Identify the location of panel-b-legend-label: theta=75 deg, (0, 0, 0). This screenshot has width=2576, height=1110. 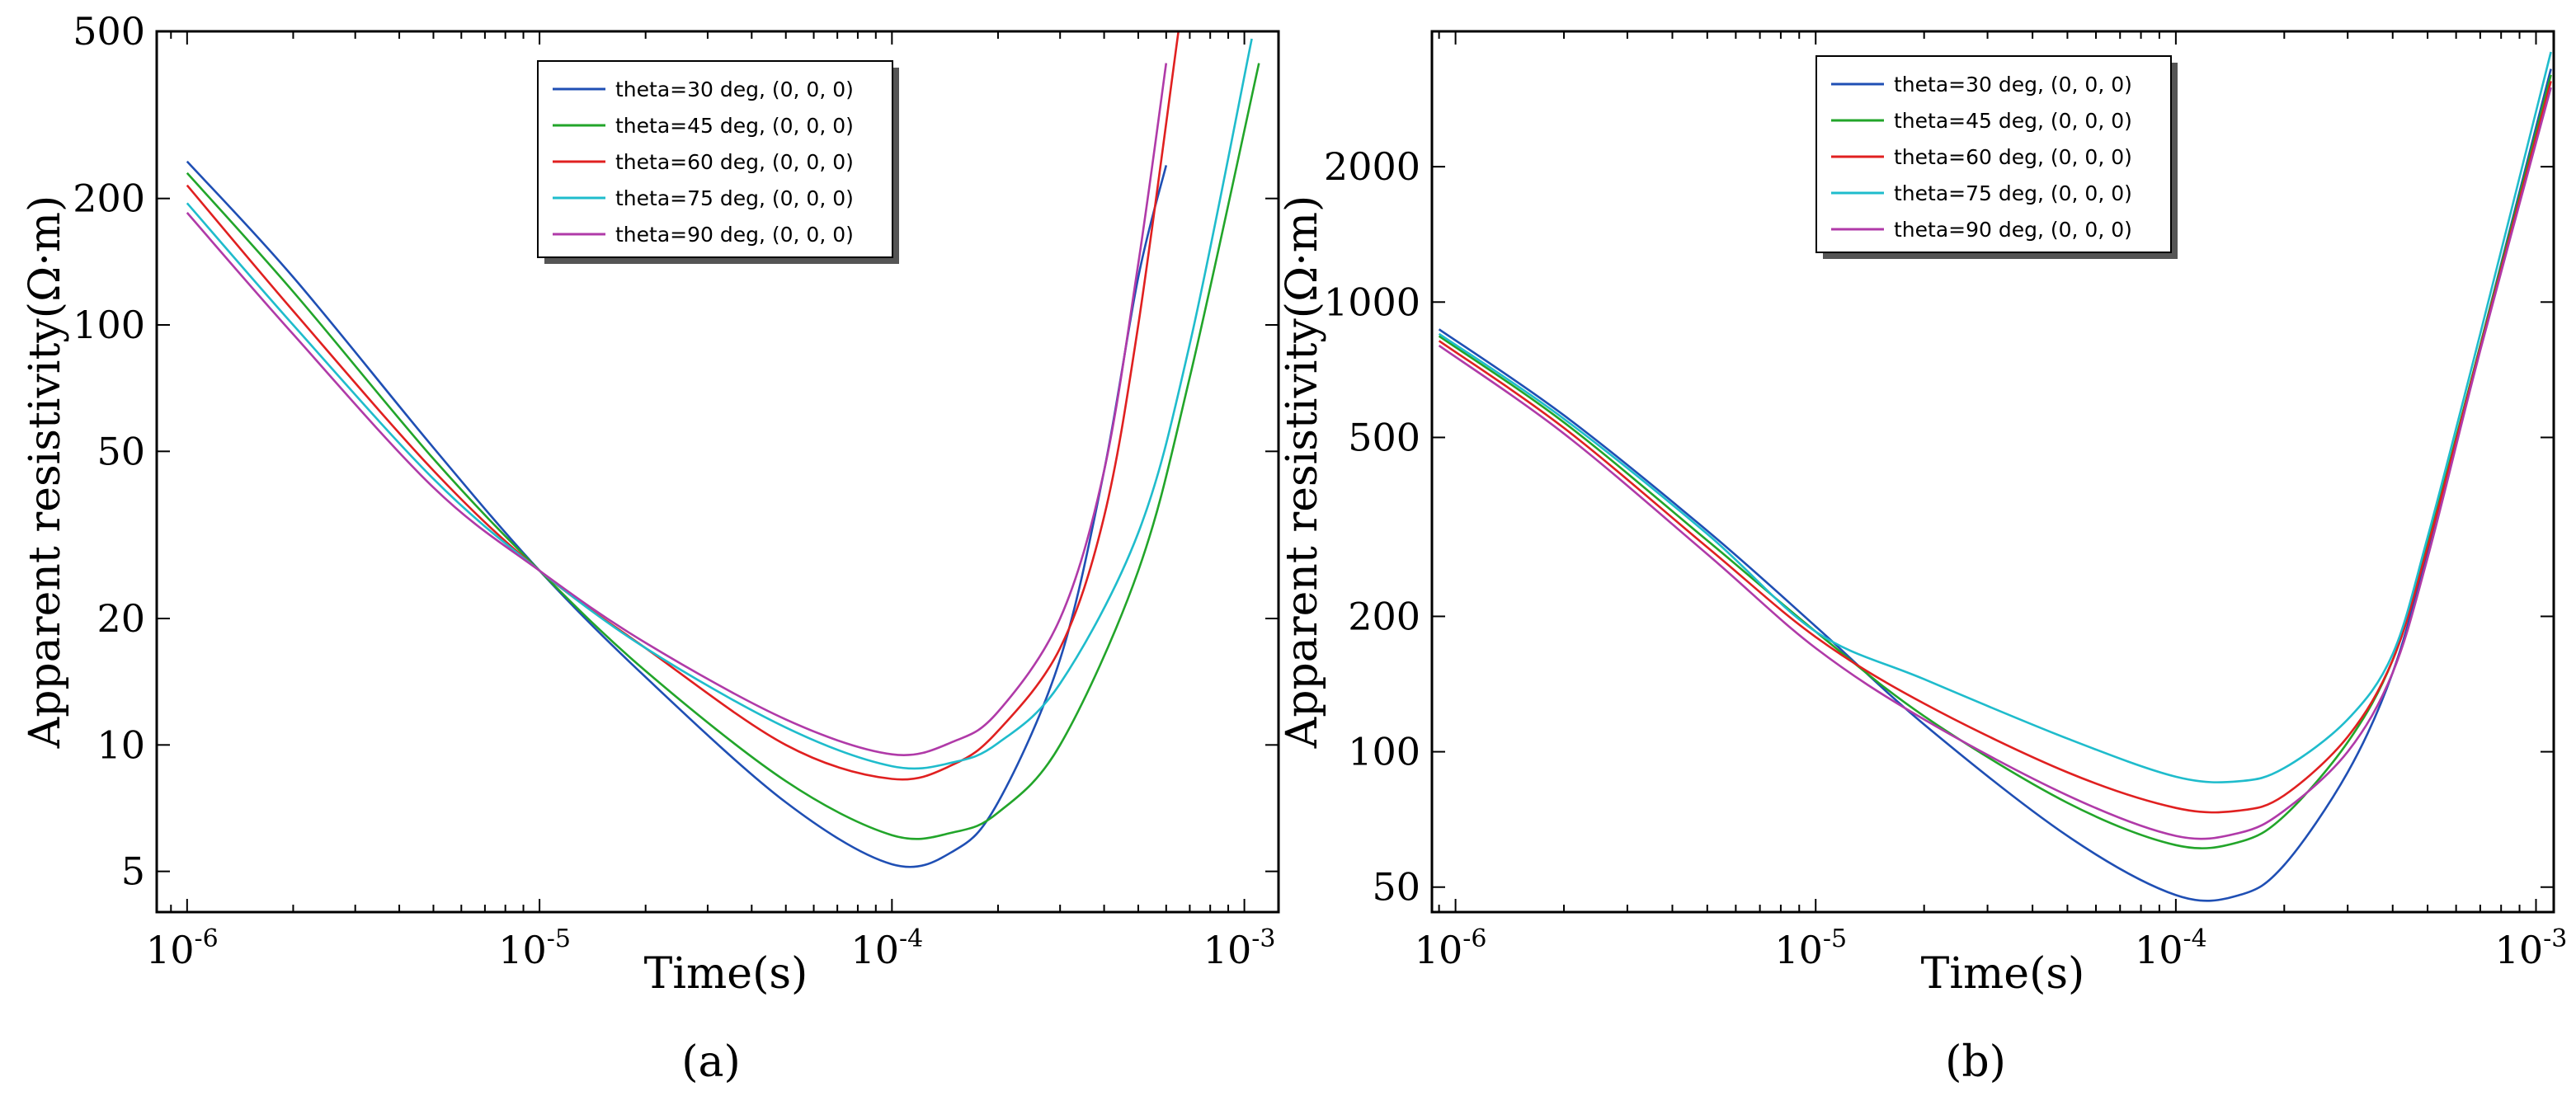
(2013, 193).